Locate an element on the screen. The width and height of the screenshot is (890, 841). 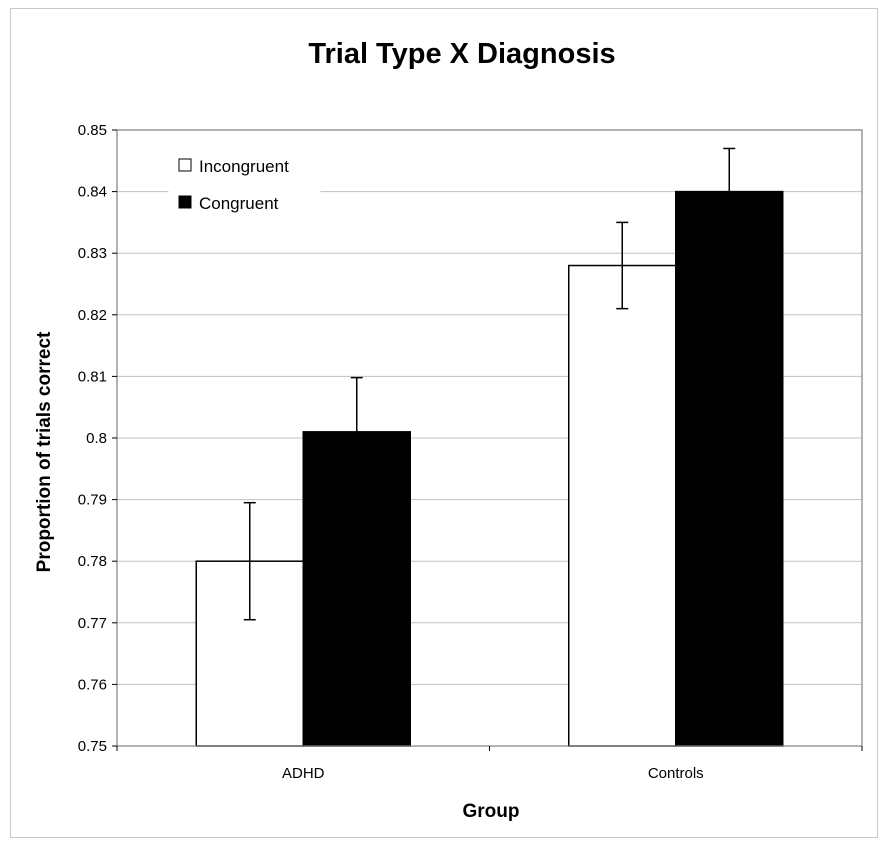
x-tick-label-controls: Controls is located at coordinates (676, 773).